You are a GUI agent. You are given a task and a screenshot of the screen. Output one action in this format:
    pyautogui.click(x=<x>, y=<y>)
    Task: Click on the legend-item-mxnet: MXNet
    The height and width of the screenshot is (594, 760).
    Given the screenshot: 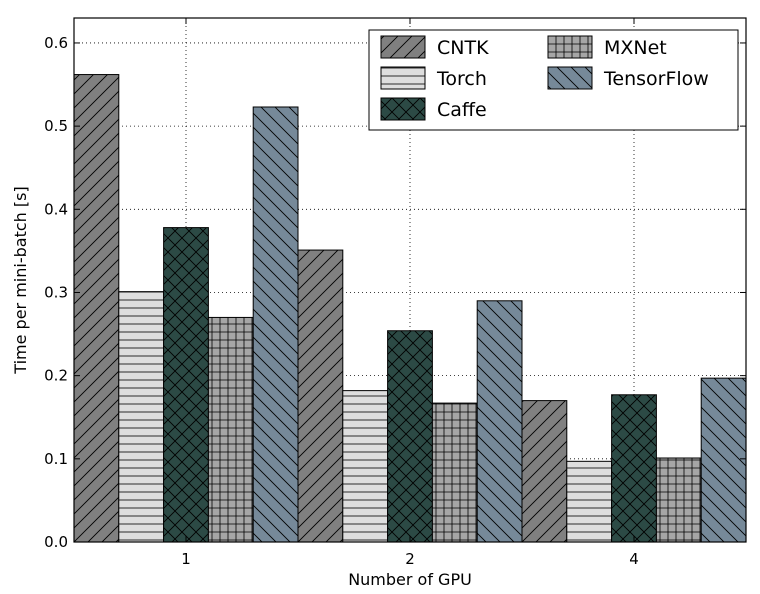 What is the action you would take?
    pyautogui.click(x=607, y=47)
    